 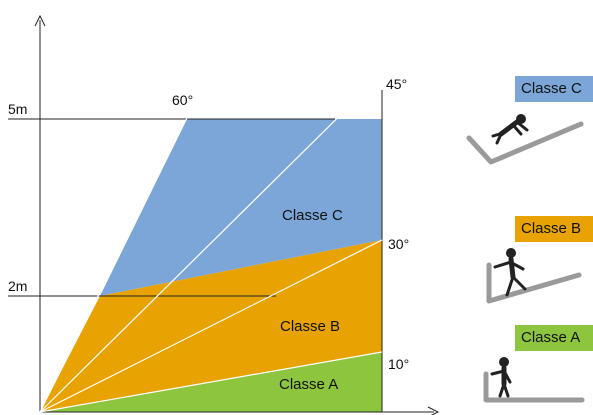 I want to click on angle-10-label: 10°, so click(x=398, y=364).